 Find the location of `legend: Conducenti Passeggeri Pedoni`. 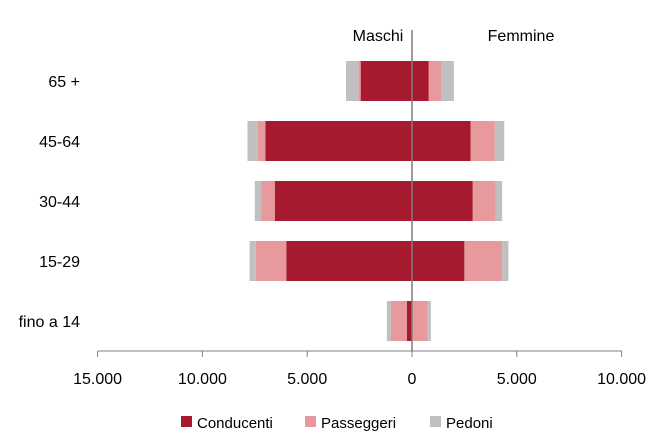

legend: Conducenti Passeggeri Pedoni is located at coordinates (337, 423).